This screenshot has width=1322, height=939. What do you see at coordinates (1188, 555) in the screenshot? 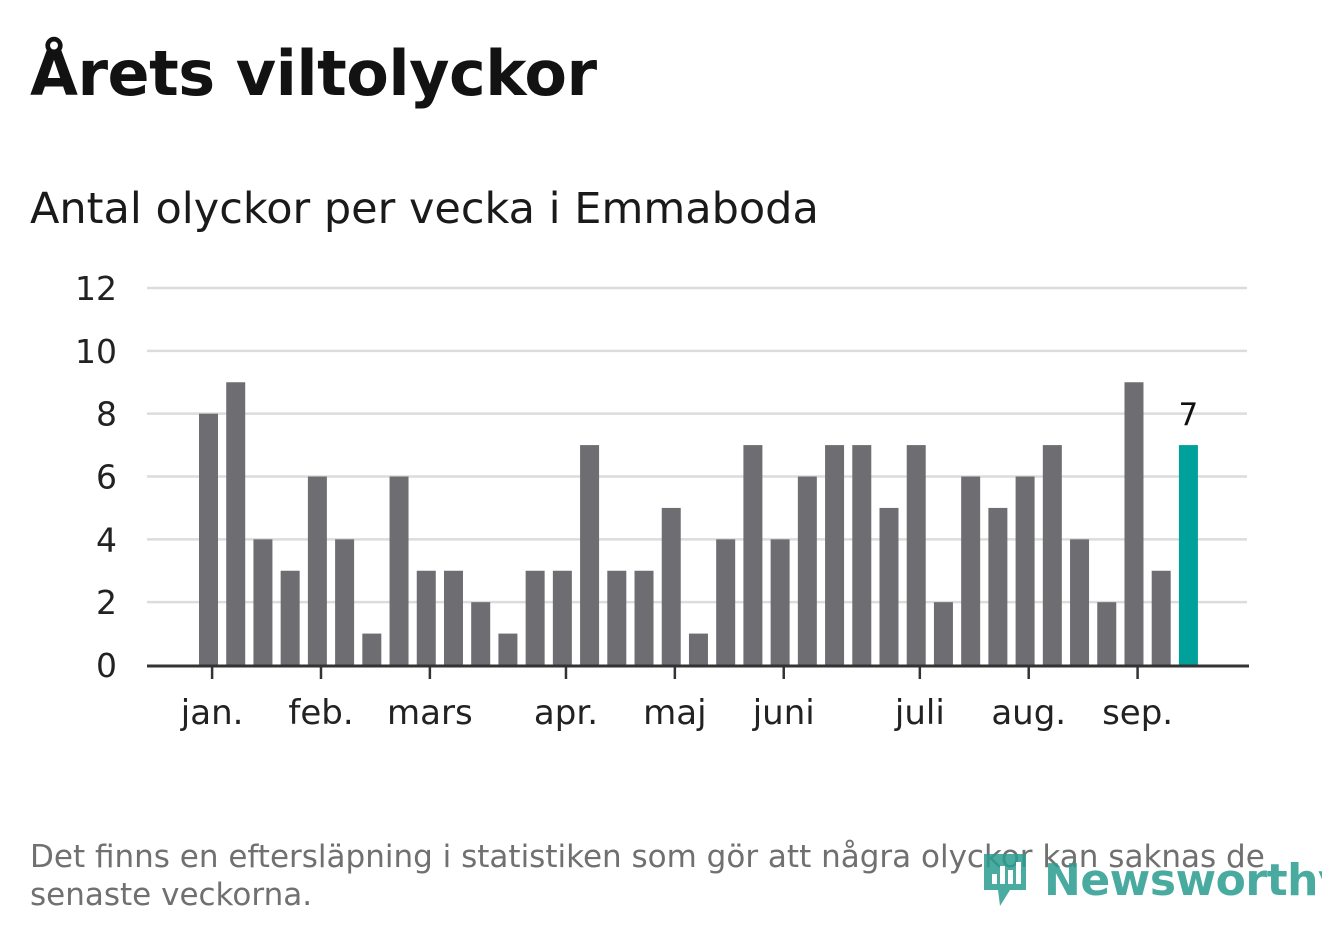
I see `bar-highlight` at bounding box center [1188, 555].